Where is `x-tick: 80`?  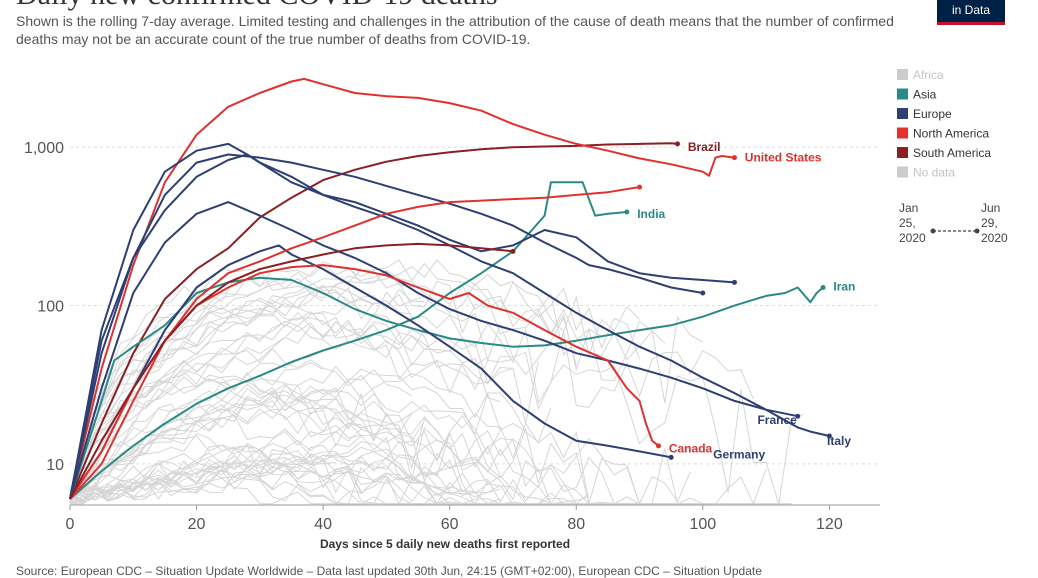
x-tick: 80 is located at coordinates (576, 519).